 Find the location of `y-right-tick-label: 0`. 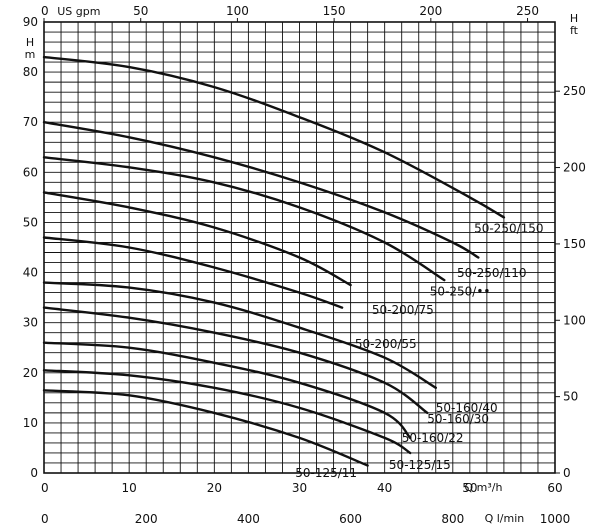

y-right-tick-label: 0 is located at coordinates (567, 473).